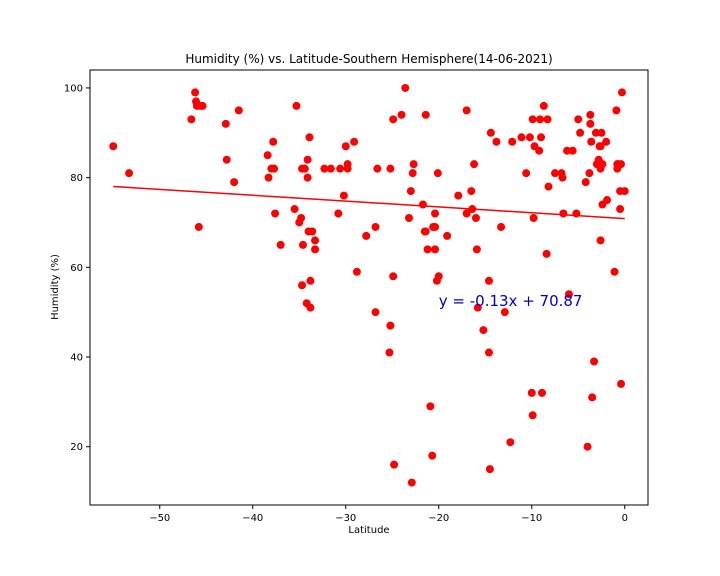  Describe the element at coordinates (55, 287) in the screenshot. I see `y-axis-label: Humidity (%)` at that location.